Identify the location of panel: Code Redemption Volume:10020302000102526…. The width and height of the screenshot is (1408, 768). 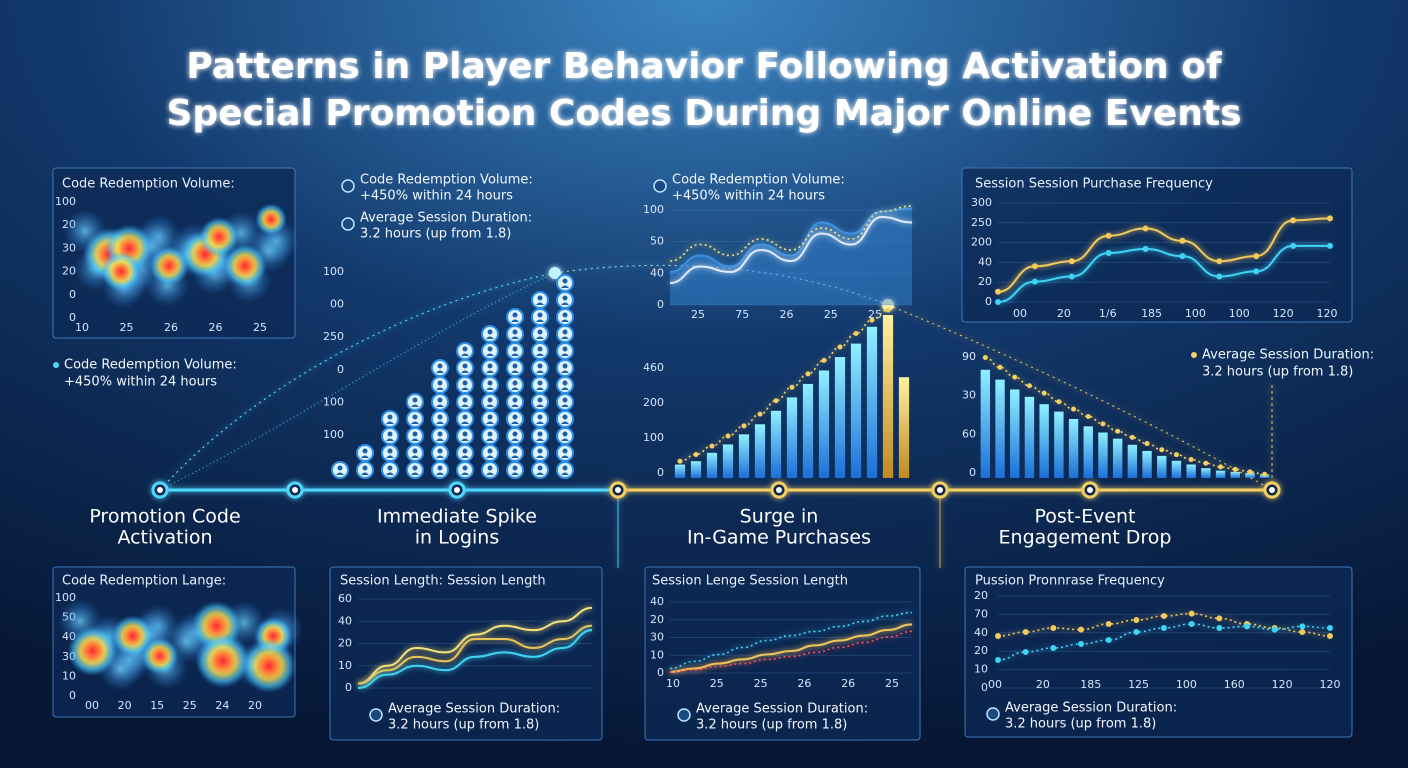
(175, 253).